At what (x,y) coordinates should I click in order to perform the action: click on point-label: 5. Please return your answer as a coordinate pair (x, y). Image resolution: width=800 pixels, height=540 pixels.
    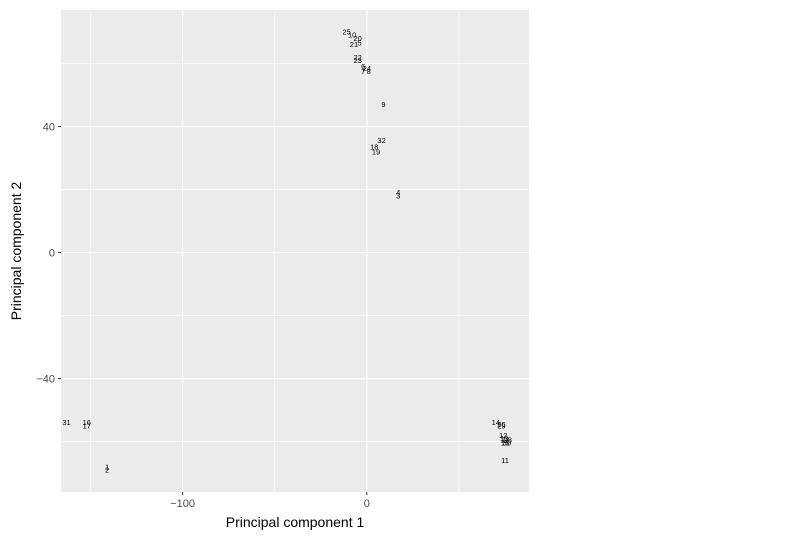
    Looking at the image, I should click on (359, 43).